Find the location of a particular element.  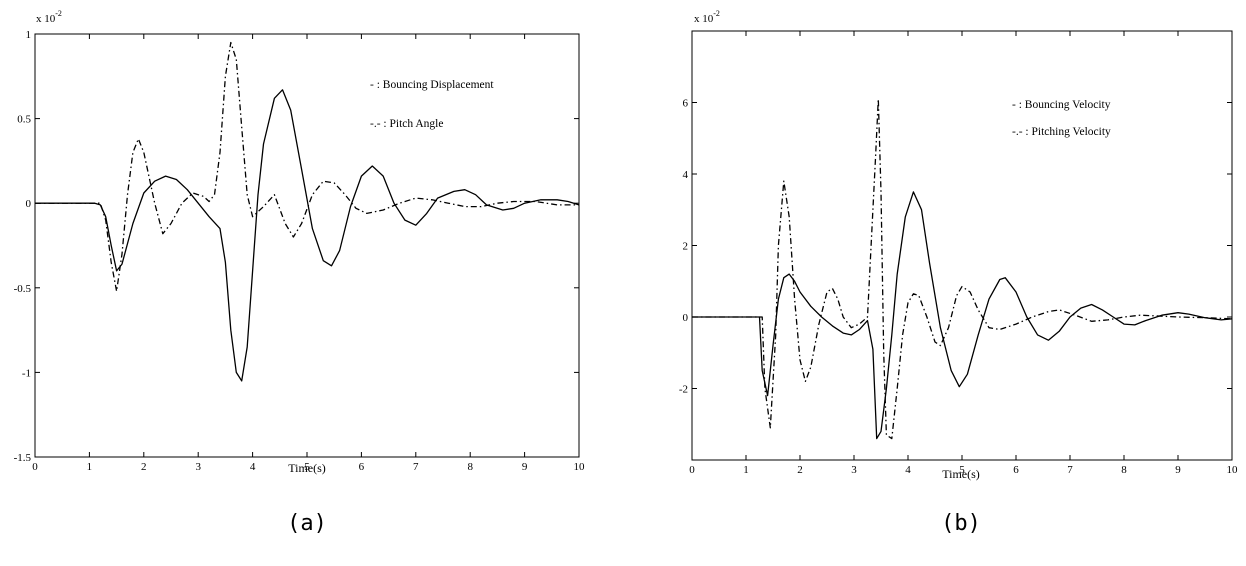

legend-entry-bouncing-displacement: - : Bouncing Displacement is located at coordinates (432, 85).